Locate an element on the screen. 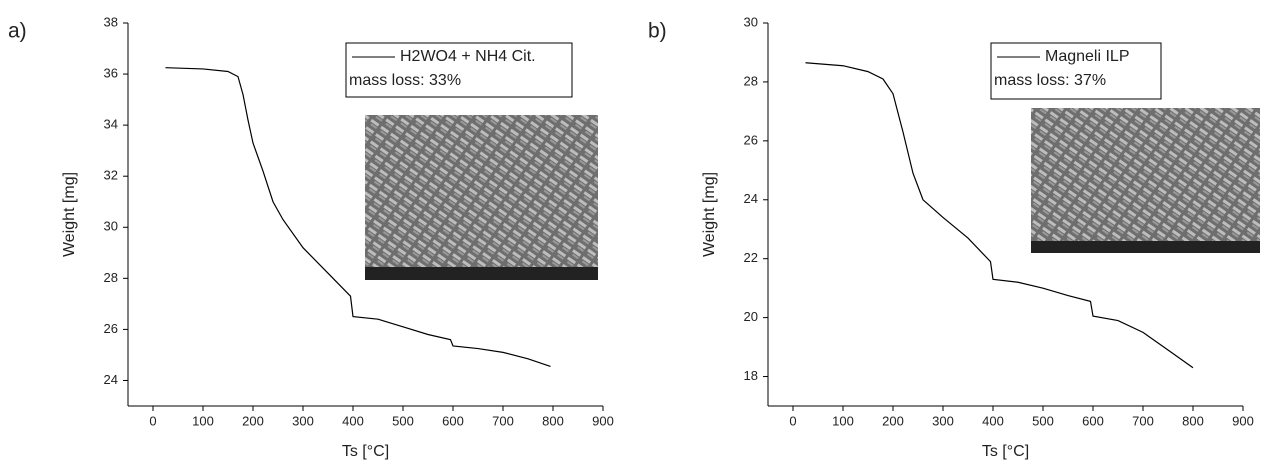  panel-label: a) is located at coordinates (17, 31).